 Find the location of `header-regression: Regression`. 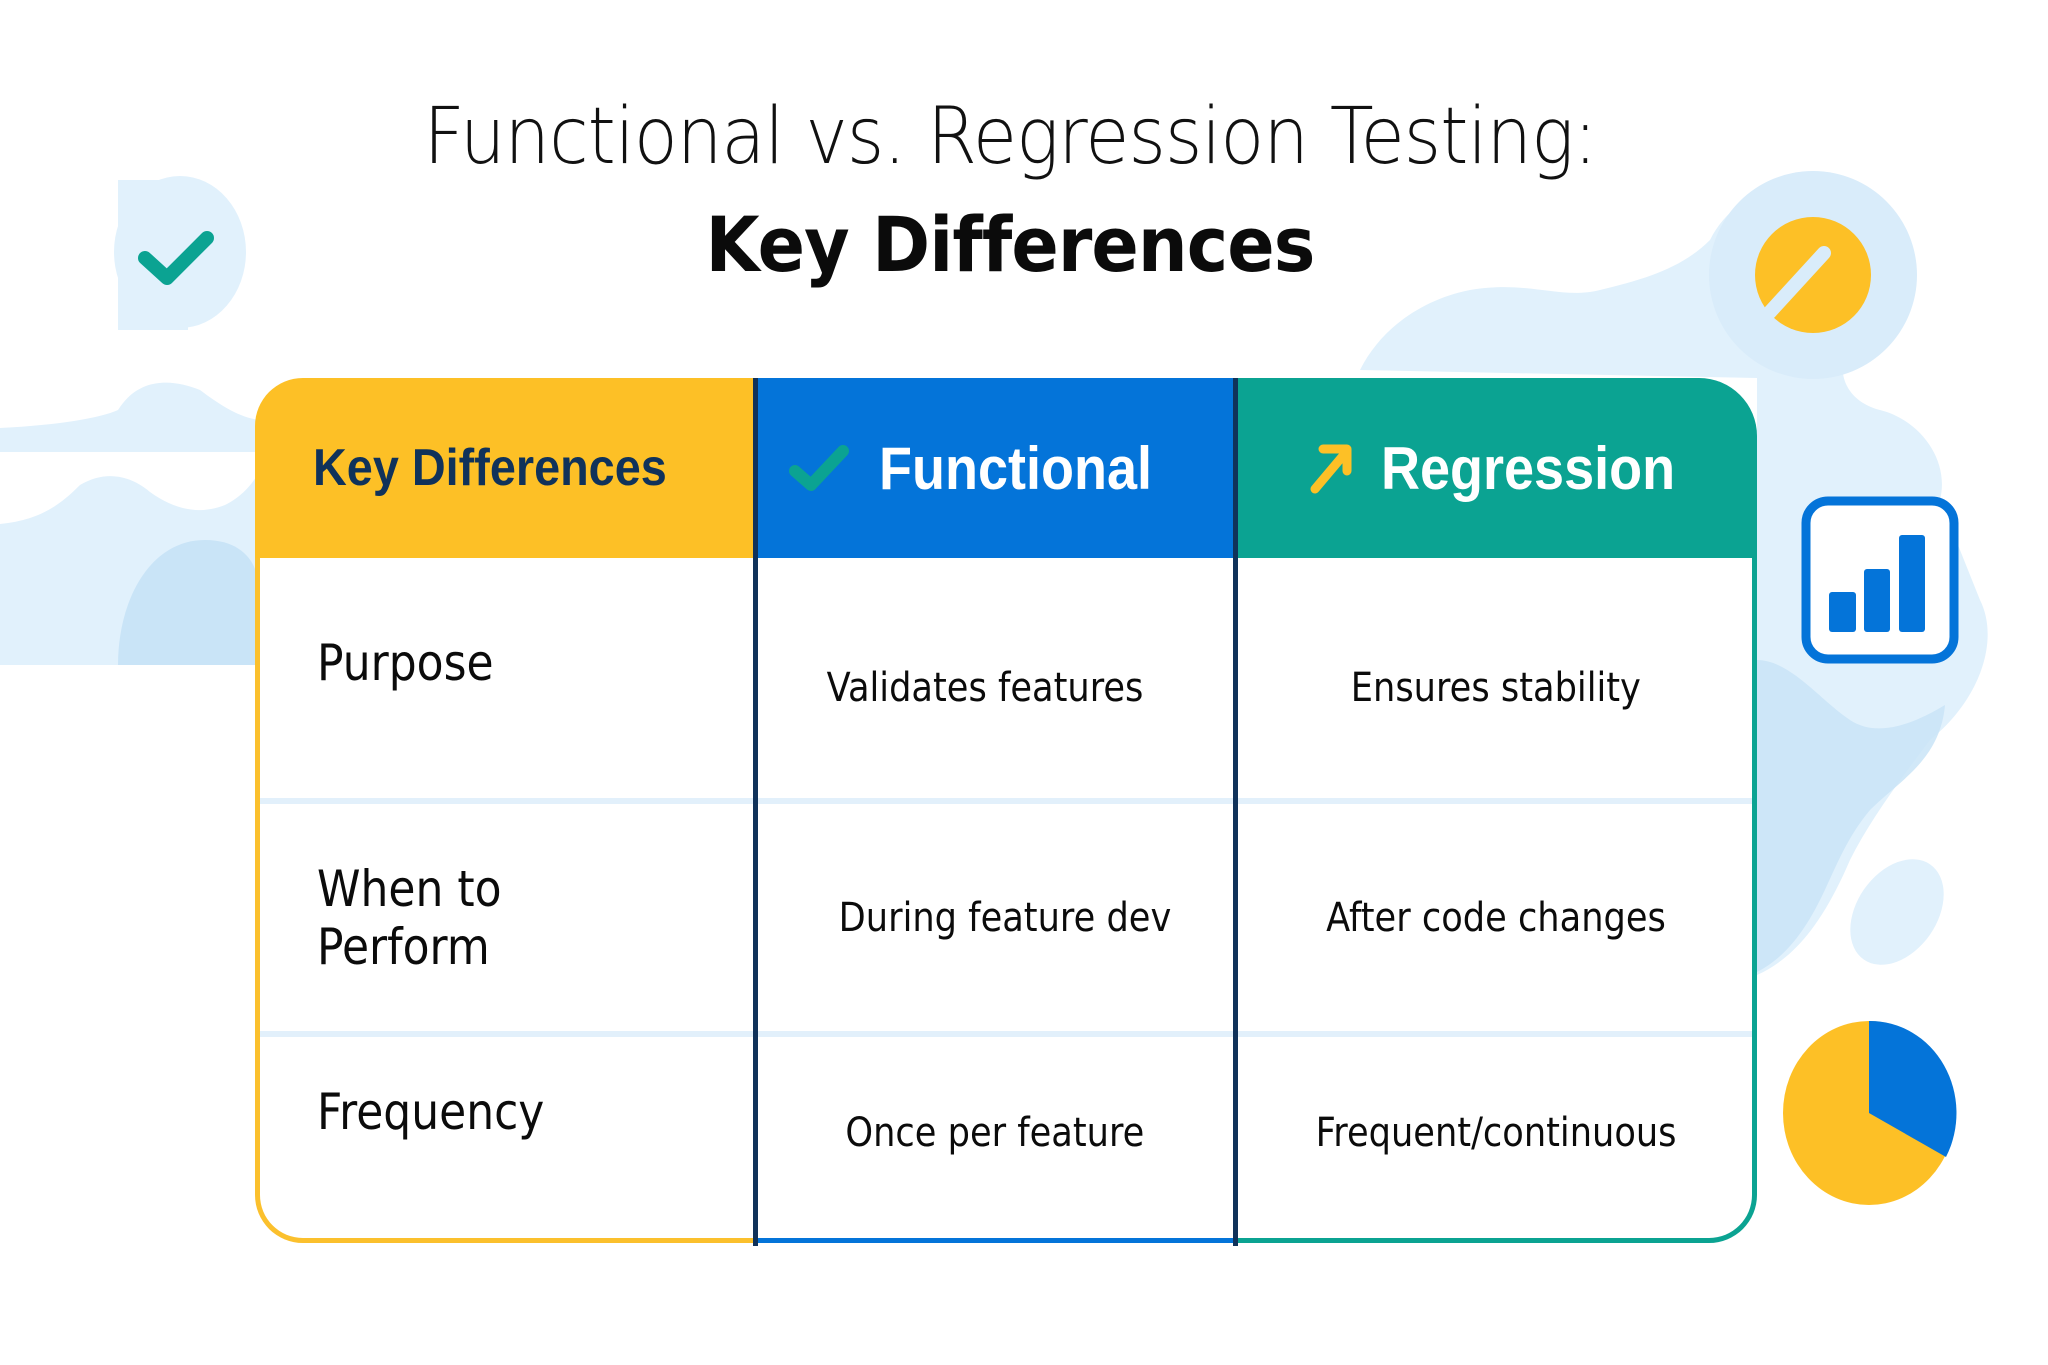

header-regression: Regression is located at coordinates (1496, 468).